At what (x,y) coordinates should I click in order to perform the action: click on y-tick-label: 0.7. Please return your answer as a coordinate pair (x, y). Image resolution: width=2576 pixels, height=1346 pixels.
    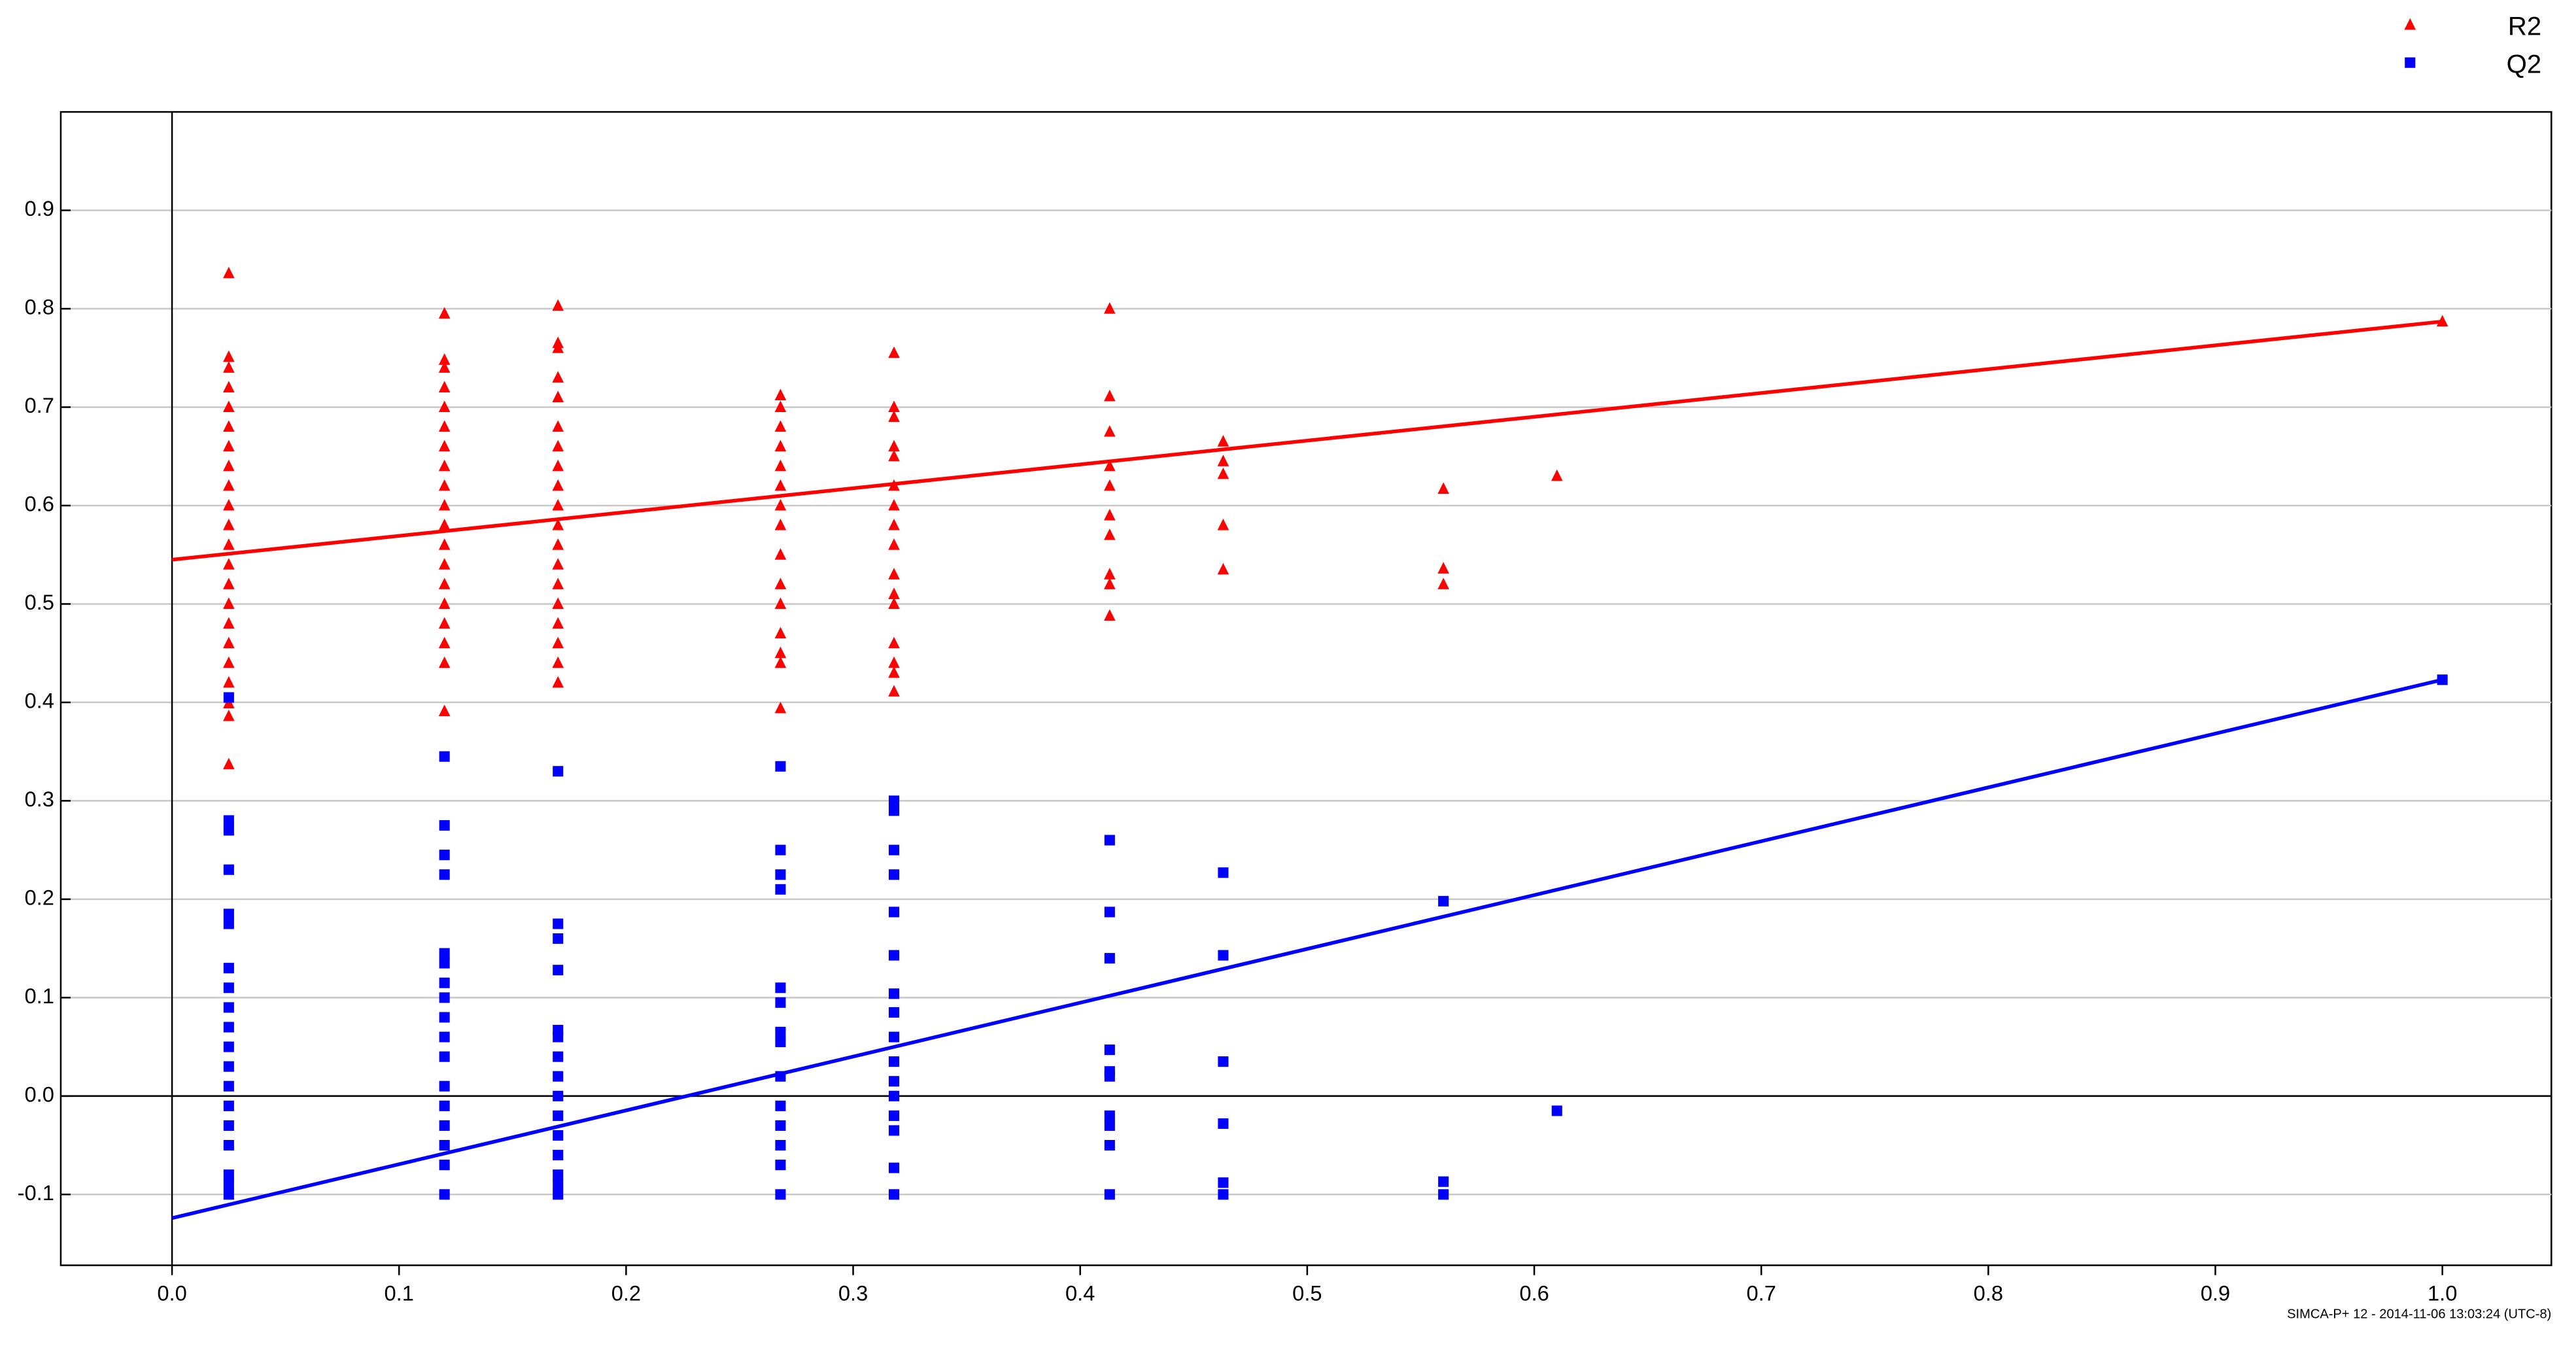
    Looking at the image, I should click on (40, 405).